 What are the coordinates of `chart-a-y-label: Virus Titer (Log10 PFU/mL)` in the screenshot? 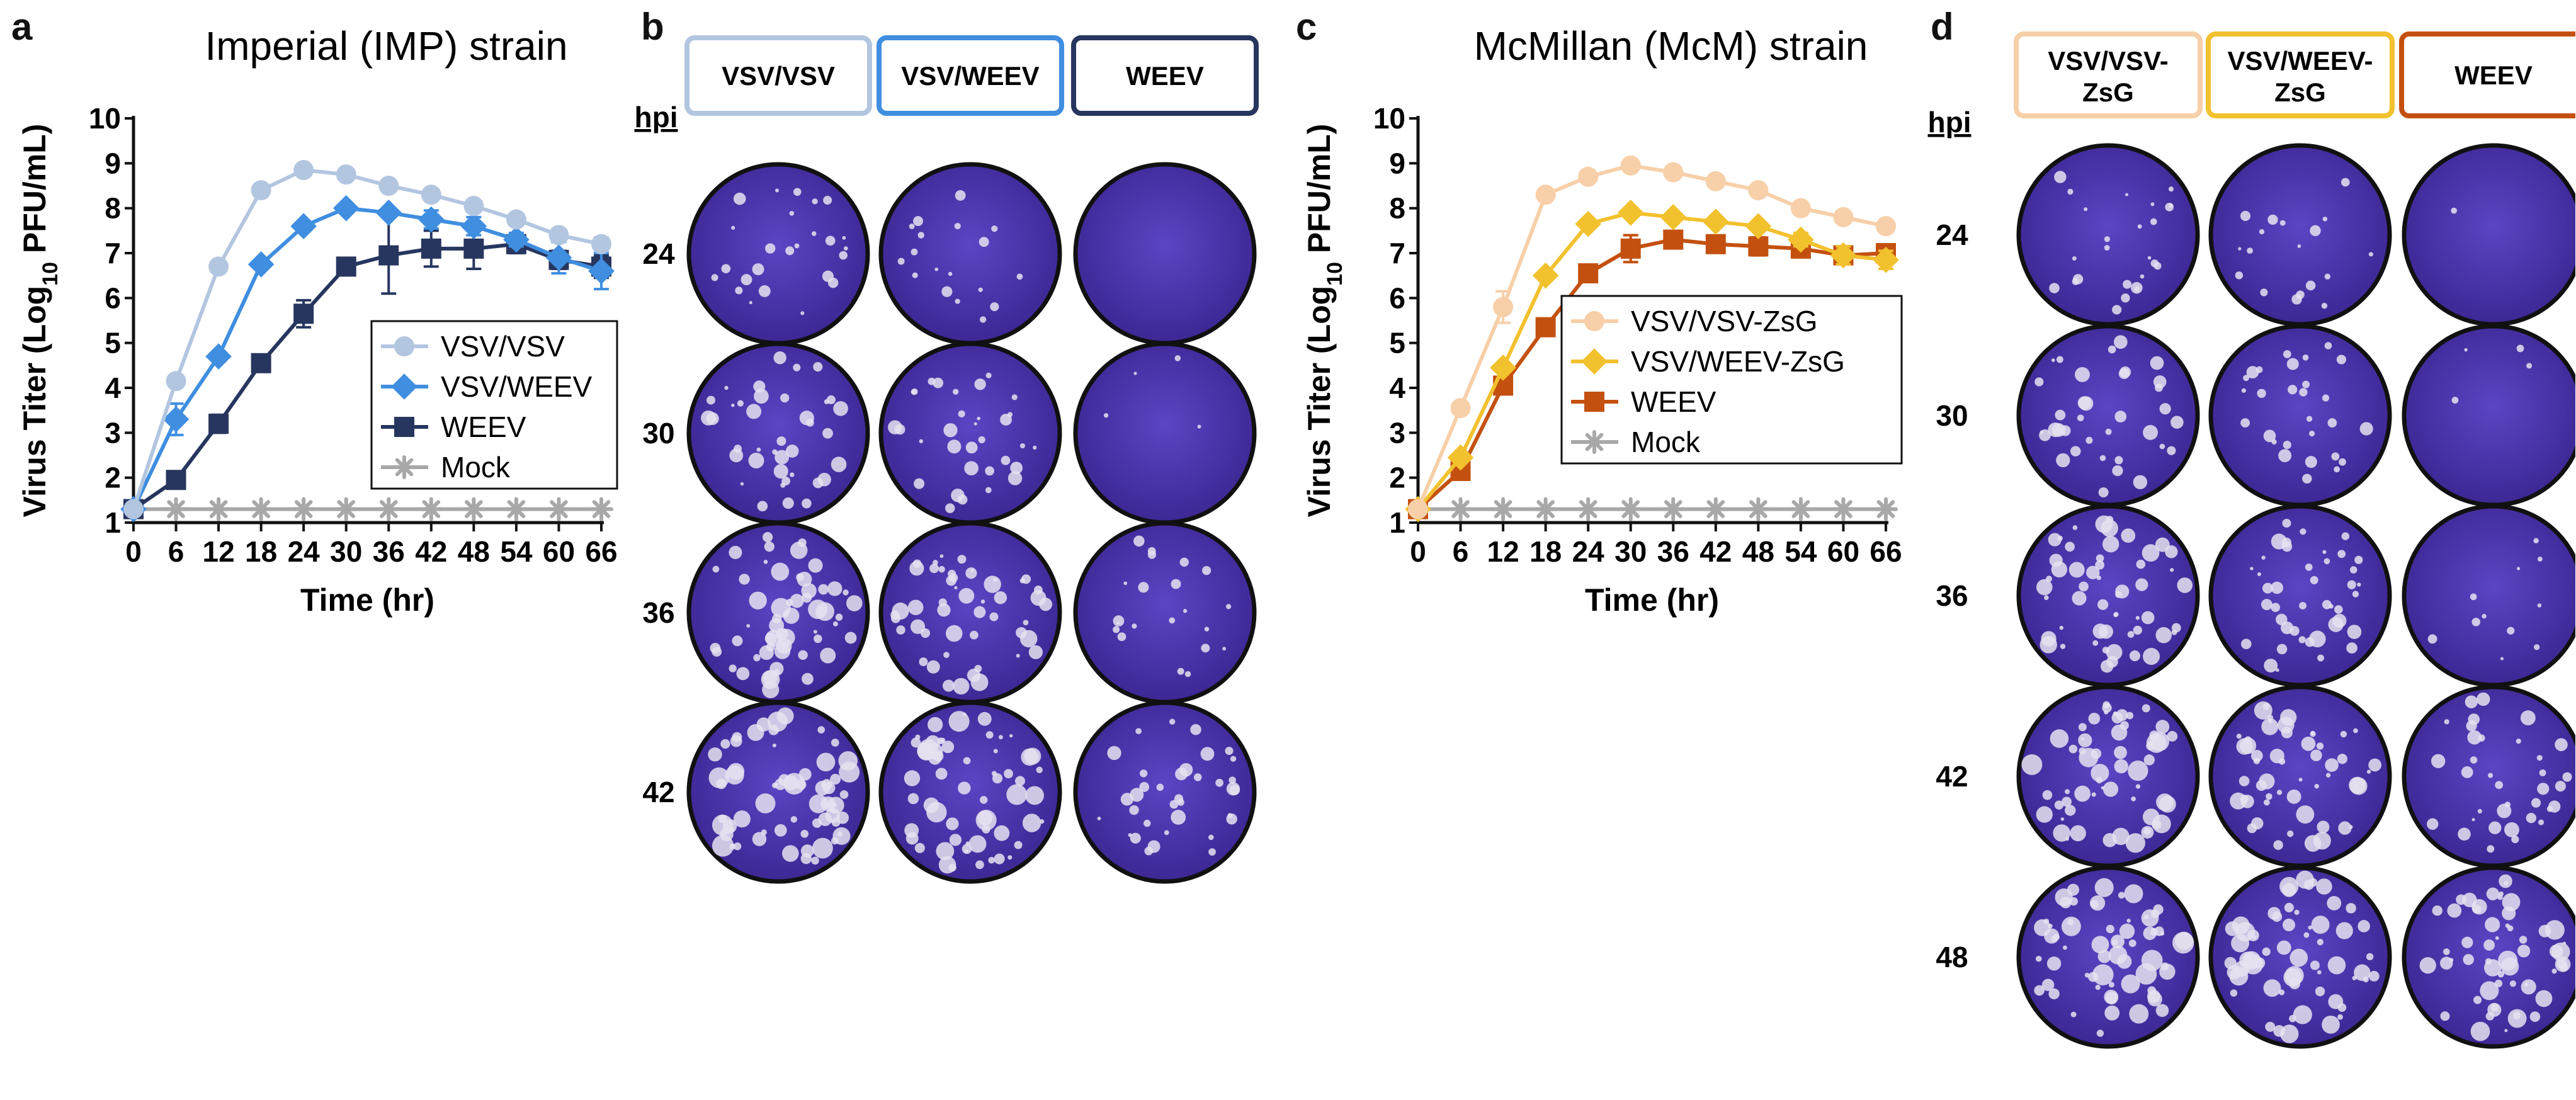 It's located at (39, 321).